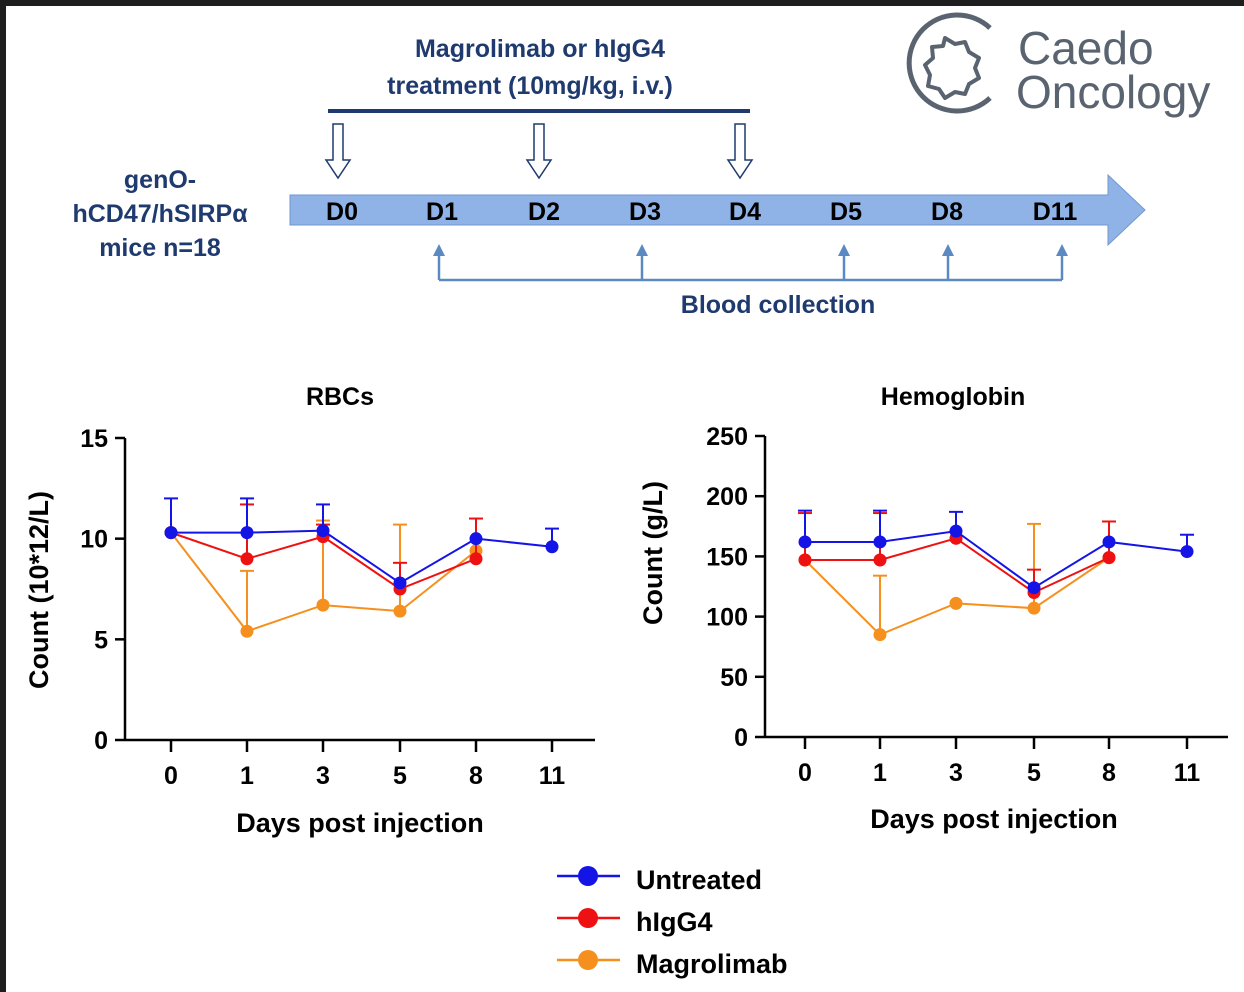  Describe the element at coordinates (645, 212) in the screenshot. I see `day-label-d3: D3` at that location.